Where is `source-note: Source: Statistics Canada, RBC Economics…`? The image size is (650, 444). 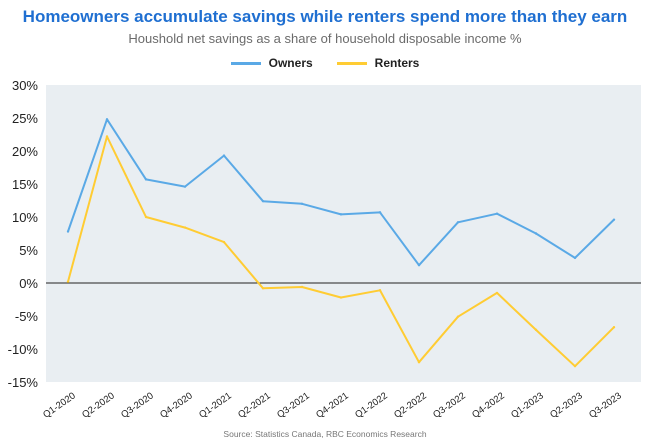 source-note: Source: Statistics Canada, RBC Economics… is located at coordinates (325, 434).